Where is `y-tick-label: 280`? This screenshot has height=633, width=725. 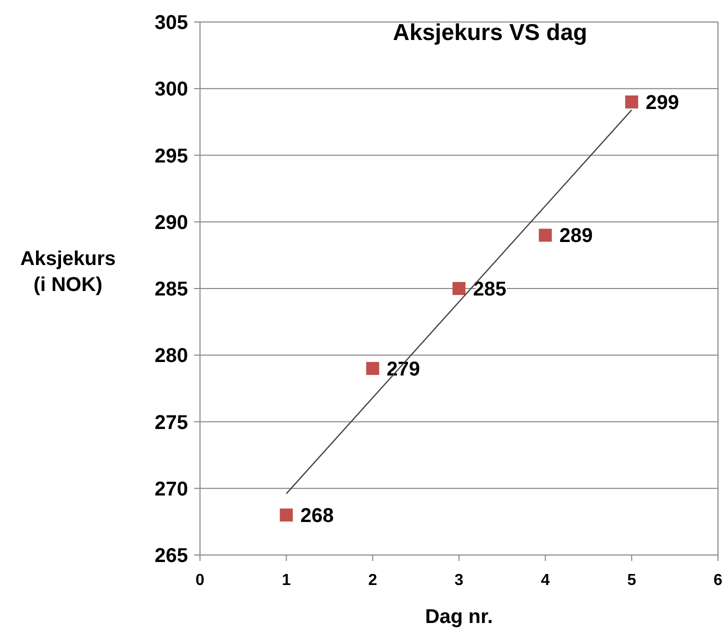
y-tick-label: 280 is located at coordinates (171, 356).